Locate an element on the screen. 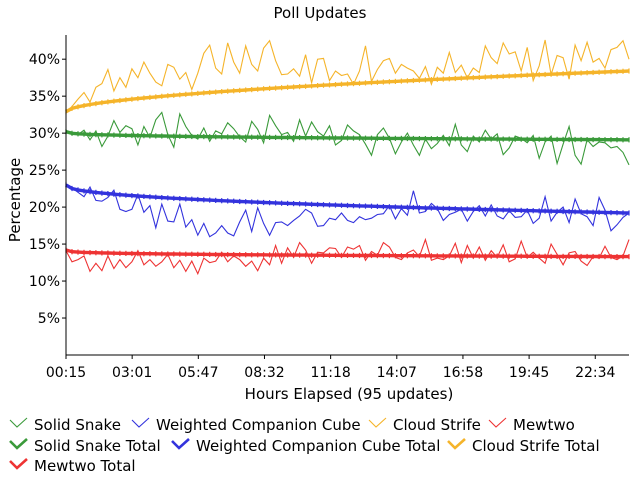  series-line-solid-snake is located at coordinates (347, 138).